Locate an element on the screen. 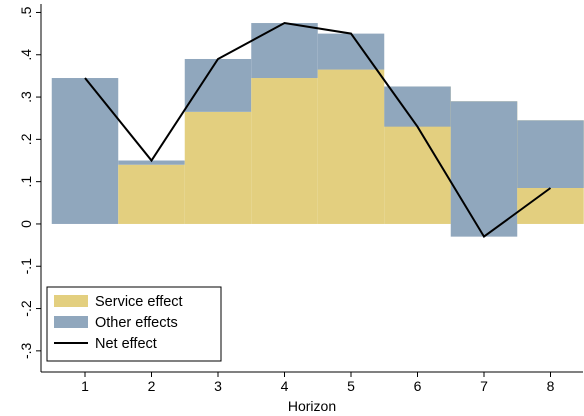  legend-other-effects-swatch is located at coordinates (71, 322).